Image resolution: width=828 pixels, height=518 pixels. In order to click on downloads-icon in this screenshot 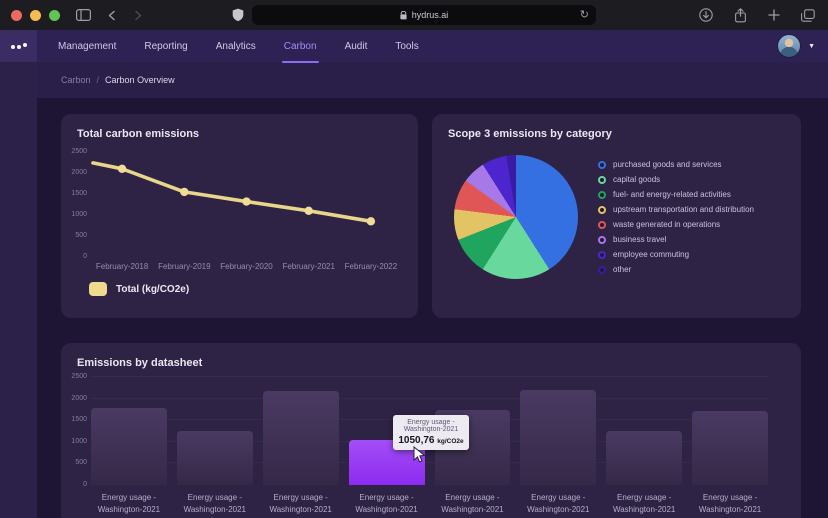, I will do `click(706, 15)`.